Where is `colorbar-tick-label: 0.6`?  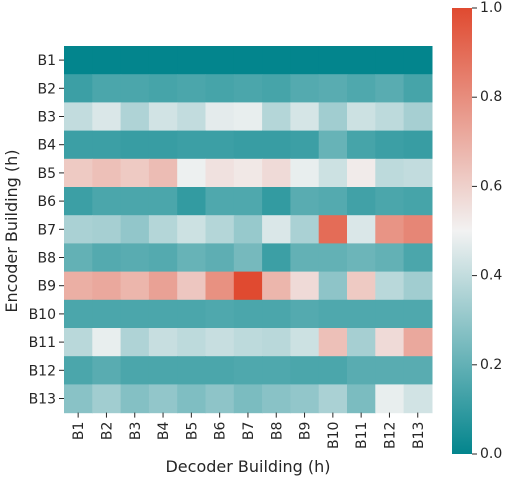
colorbar-tick-label: 0.6 is located at coordinates (491, 186).